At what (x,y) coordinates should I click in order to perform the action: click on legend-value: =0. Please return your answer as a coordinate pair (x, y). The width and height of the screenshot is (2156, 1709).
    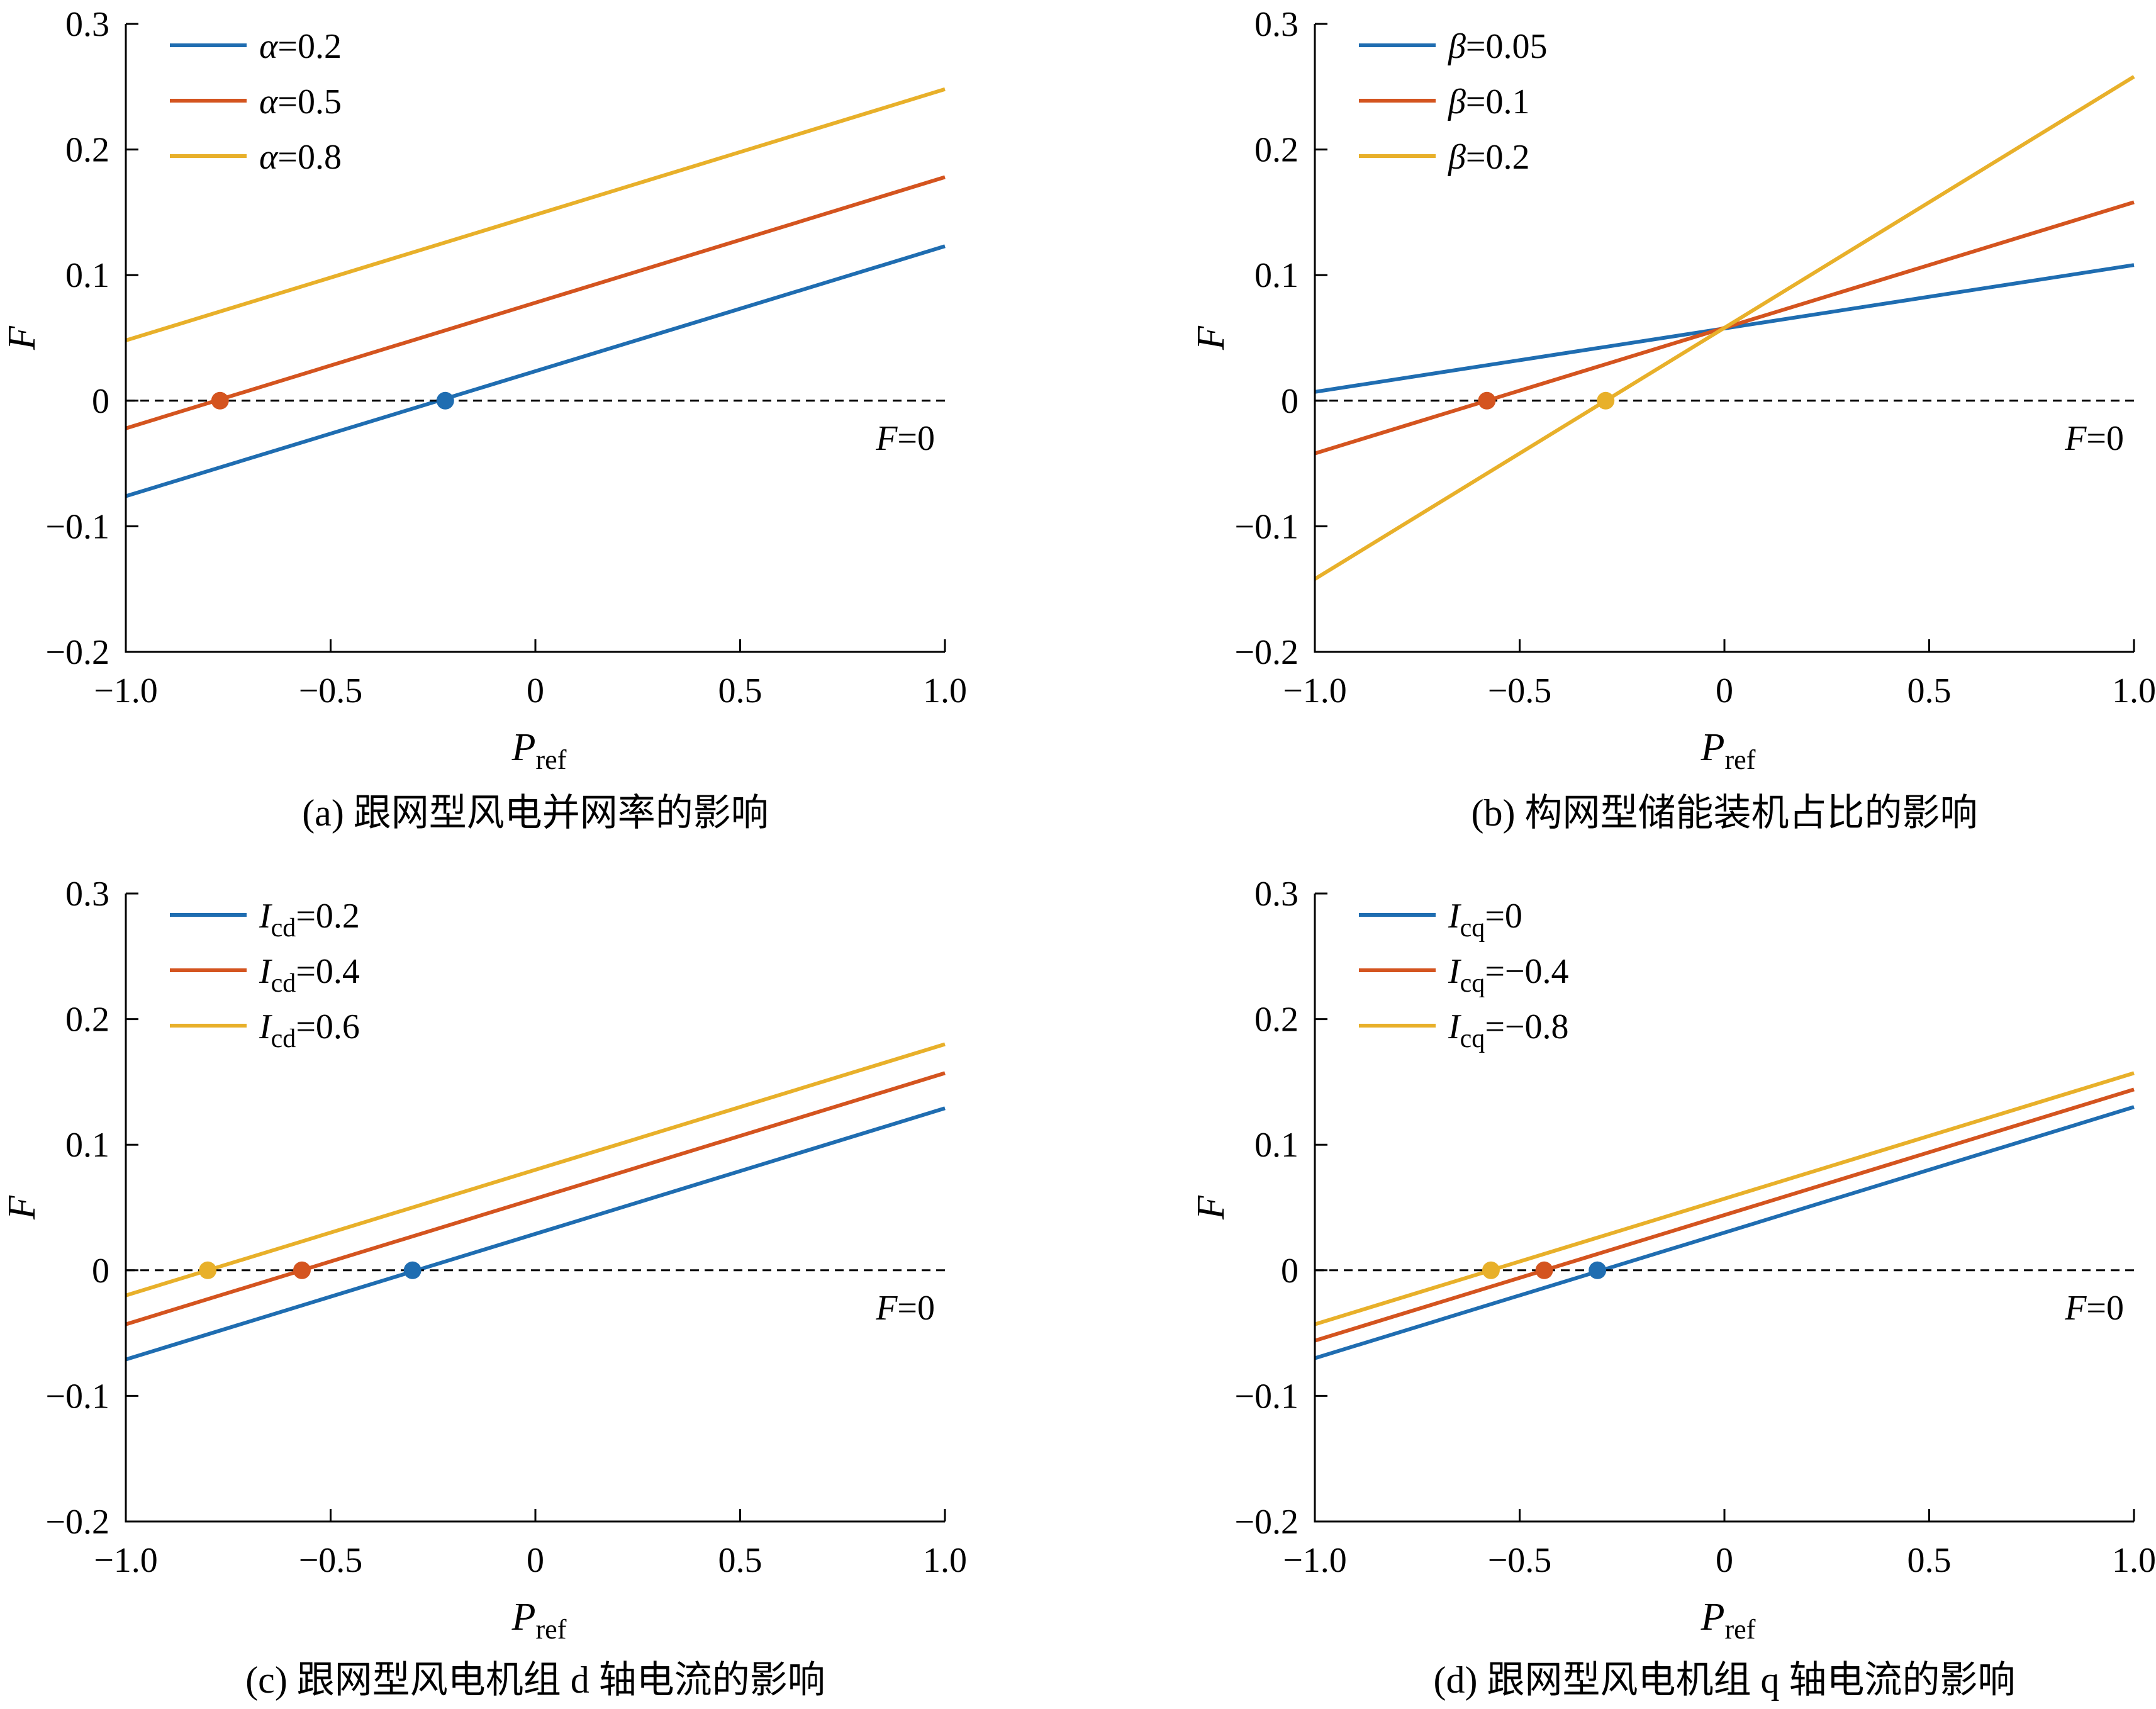
    Looking at the image, I should click on (1504, 916).